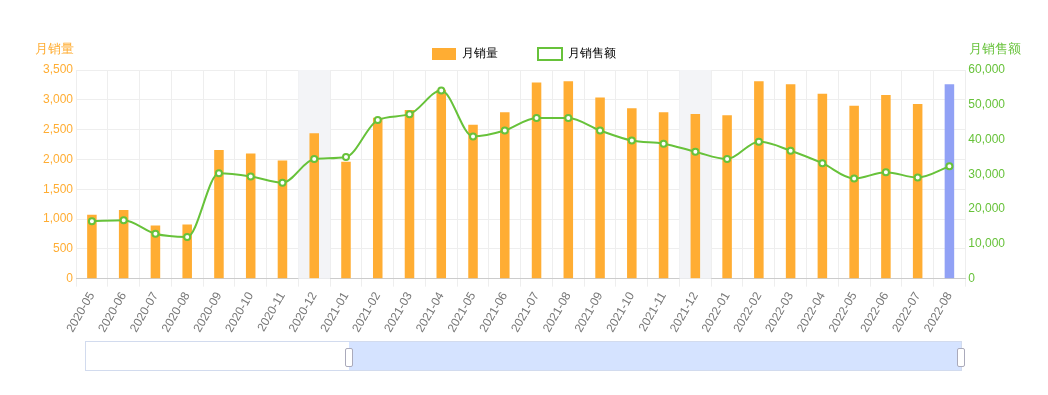 The height and width of the screenshot is (395, 1048). I want to click on y2-axis-title: 月销售额, so click(995, 48).